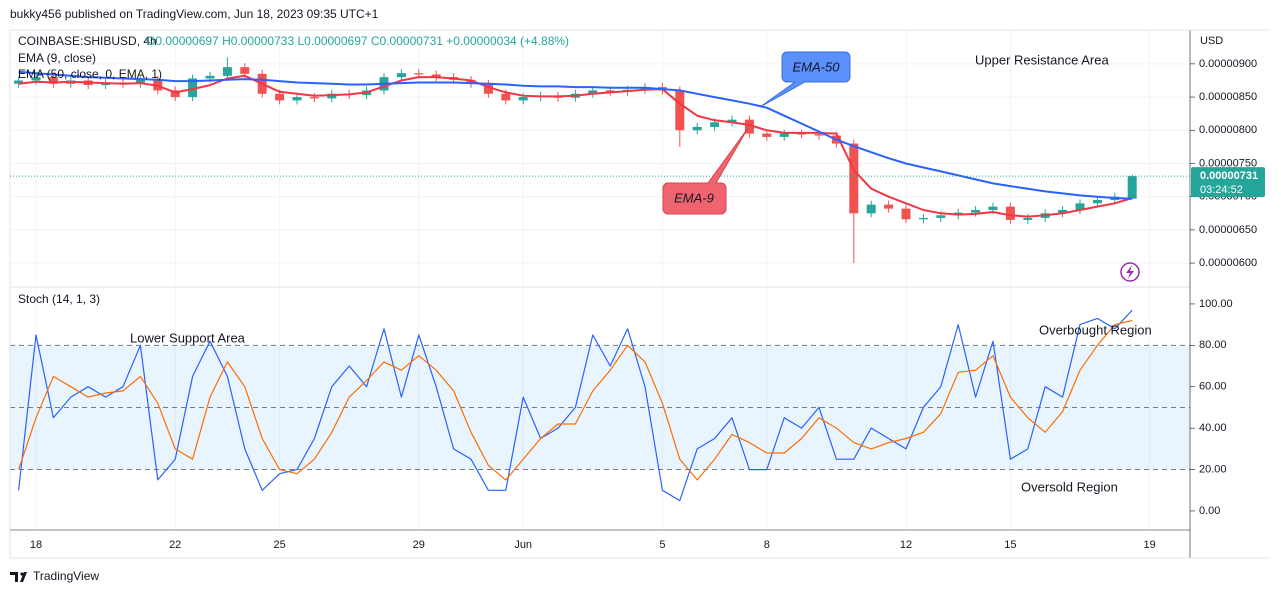 Image resolution: width=1281 pixels, height=595 pixels. Describe the element at coordinates (906, 545) in the screenshot. I see `x-tick-label: 12` at that location.